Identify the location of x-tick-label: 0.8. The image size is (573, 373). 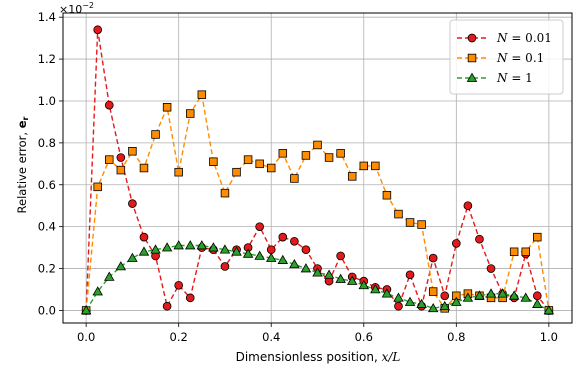
(456, 337).